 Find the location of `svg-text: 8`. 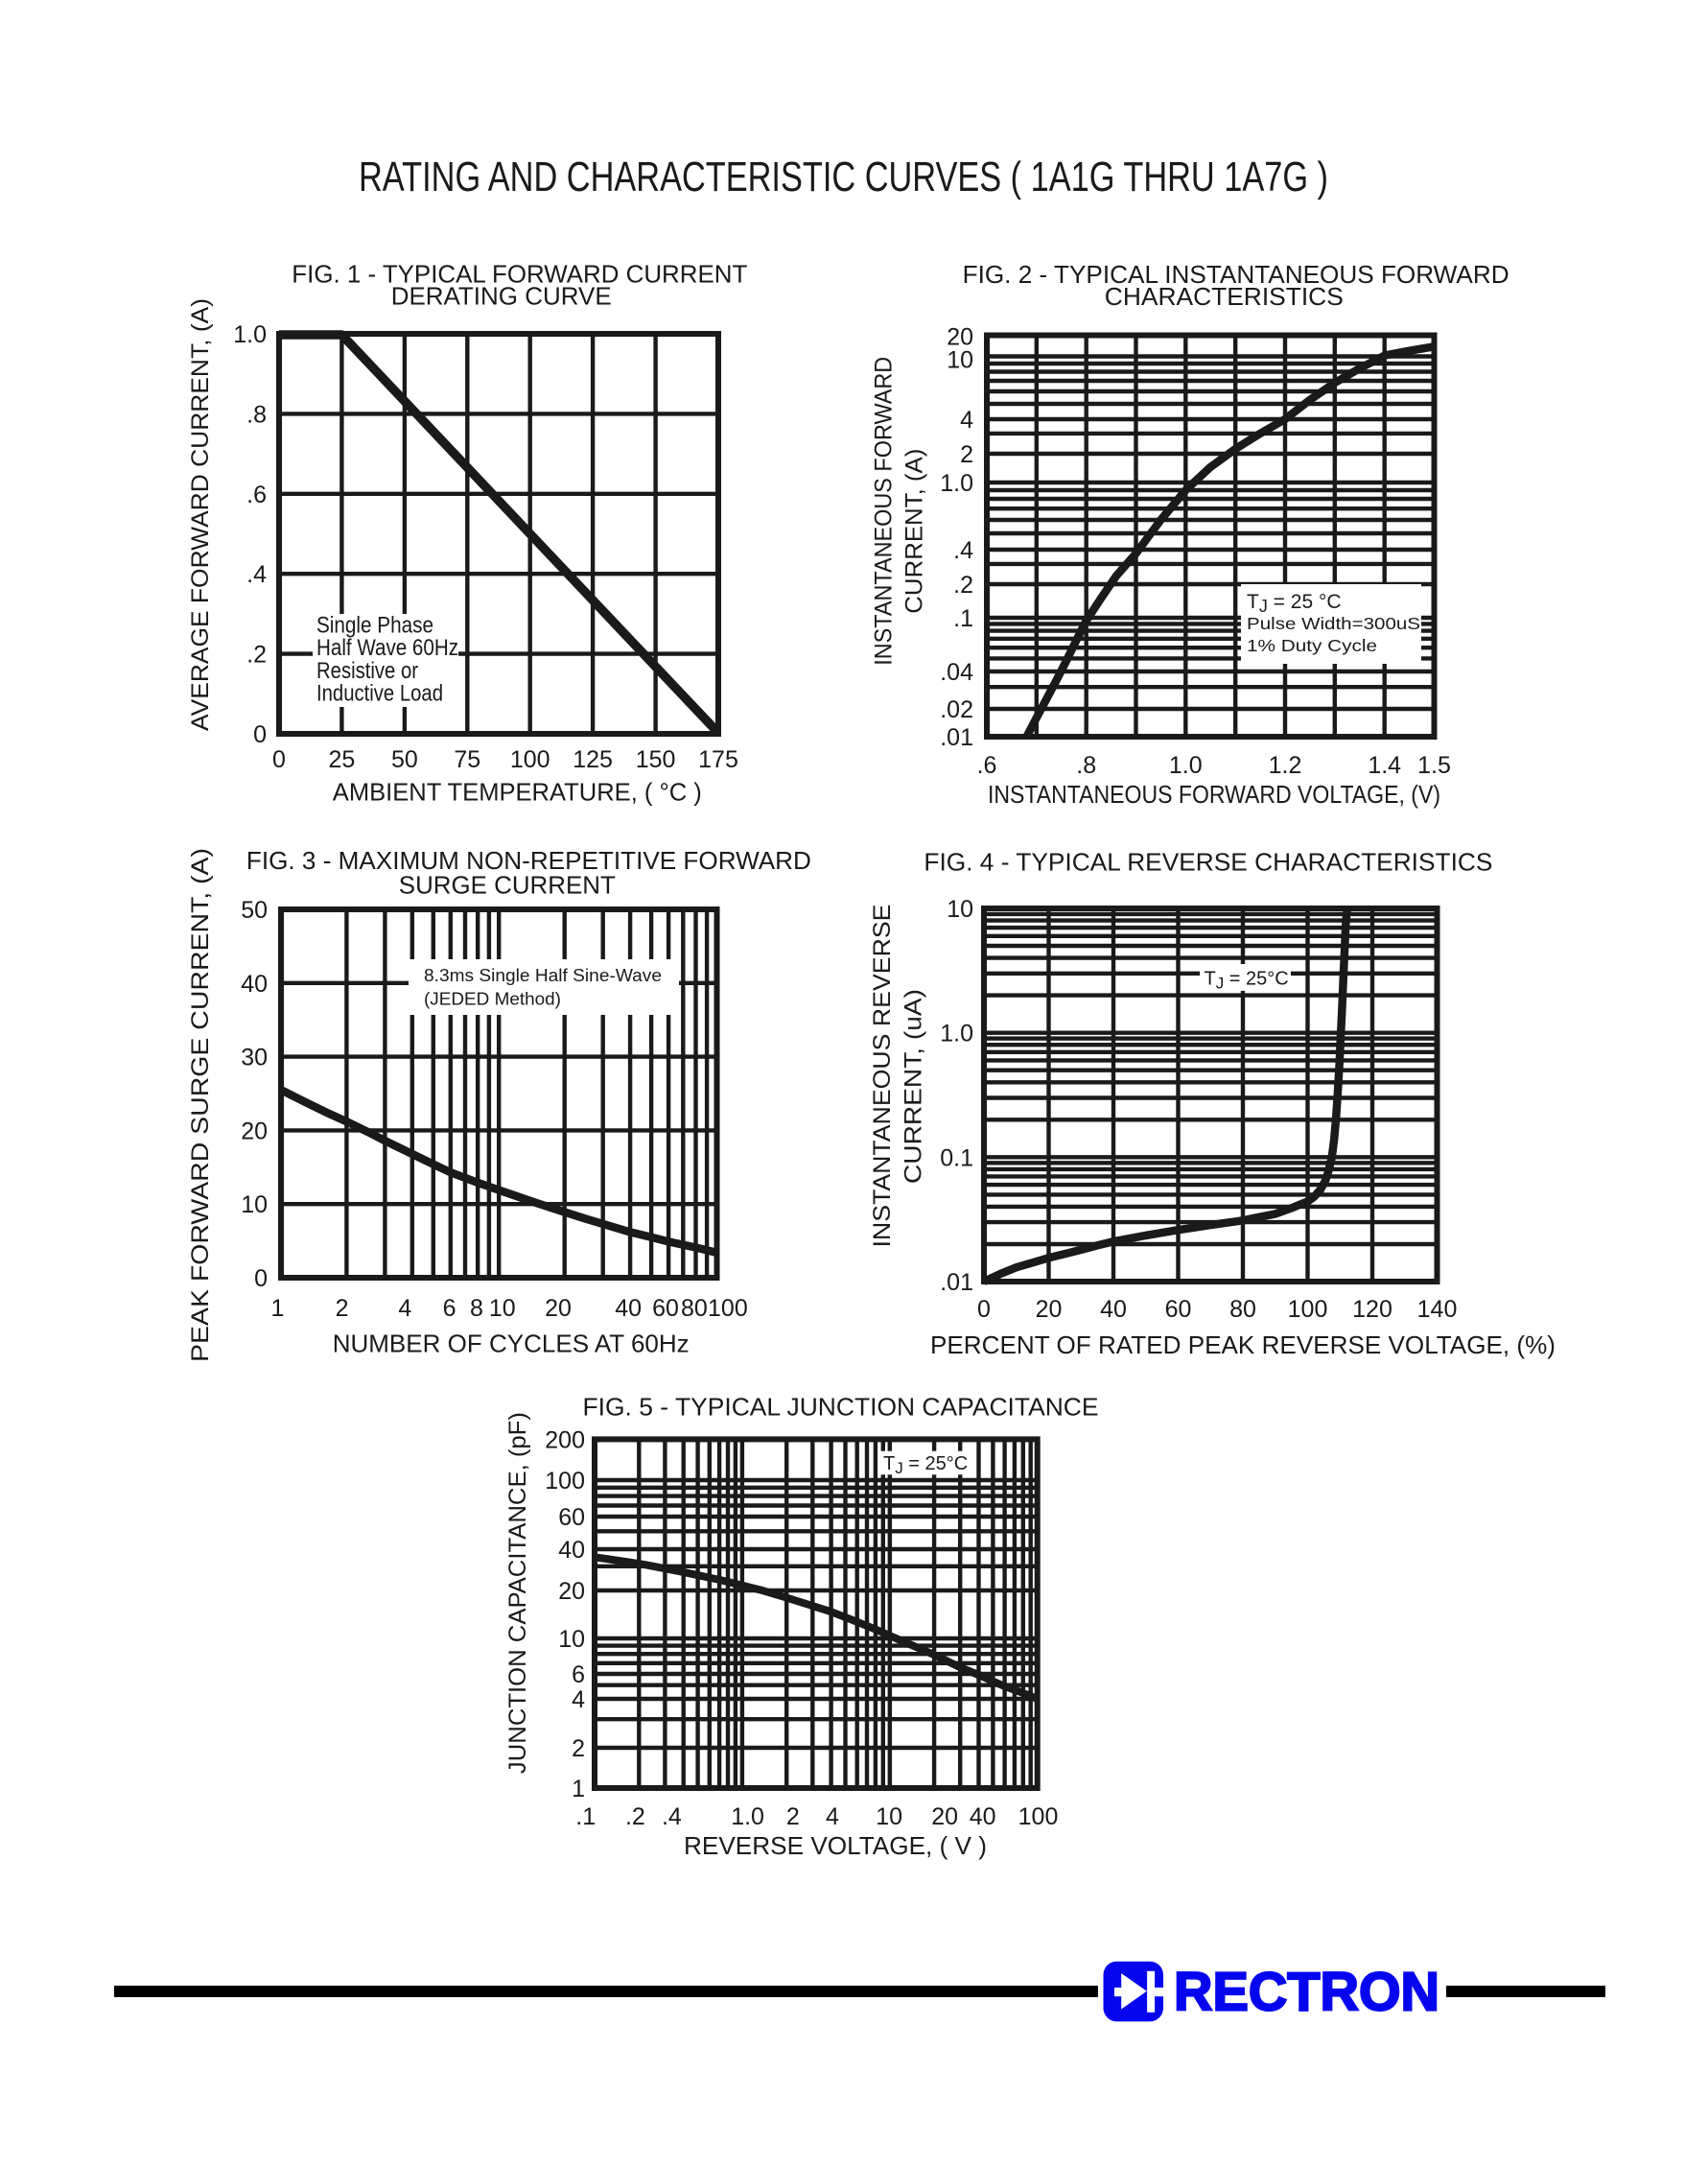

svg-text: 8 is located at coordinates (477, 1308).